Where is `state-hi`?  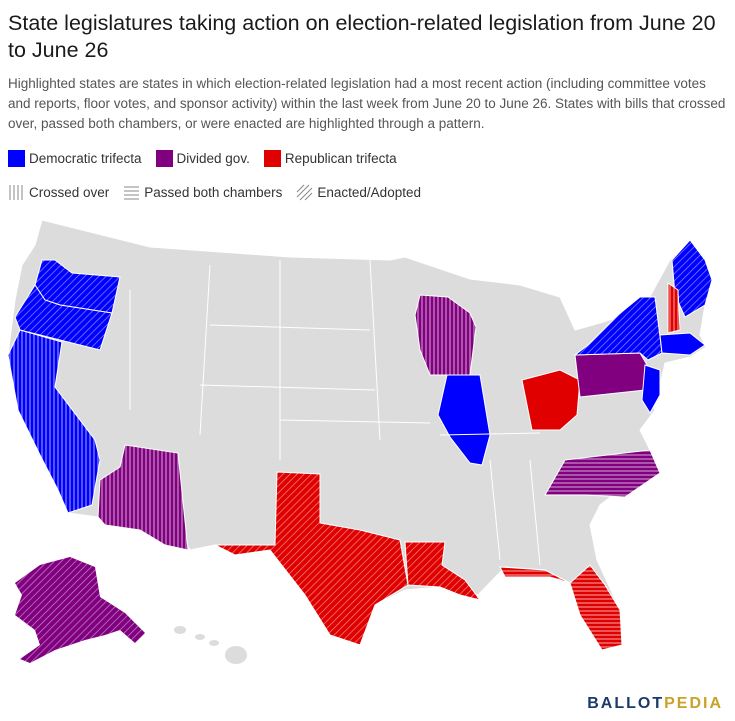 state-hi is located at coordinates (210, 645).